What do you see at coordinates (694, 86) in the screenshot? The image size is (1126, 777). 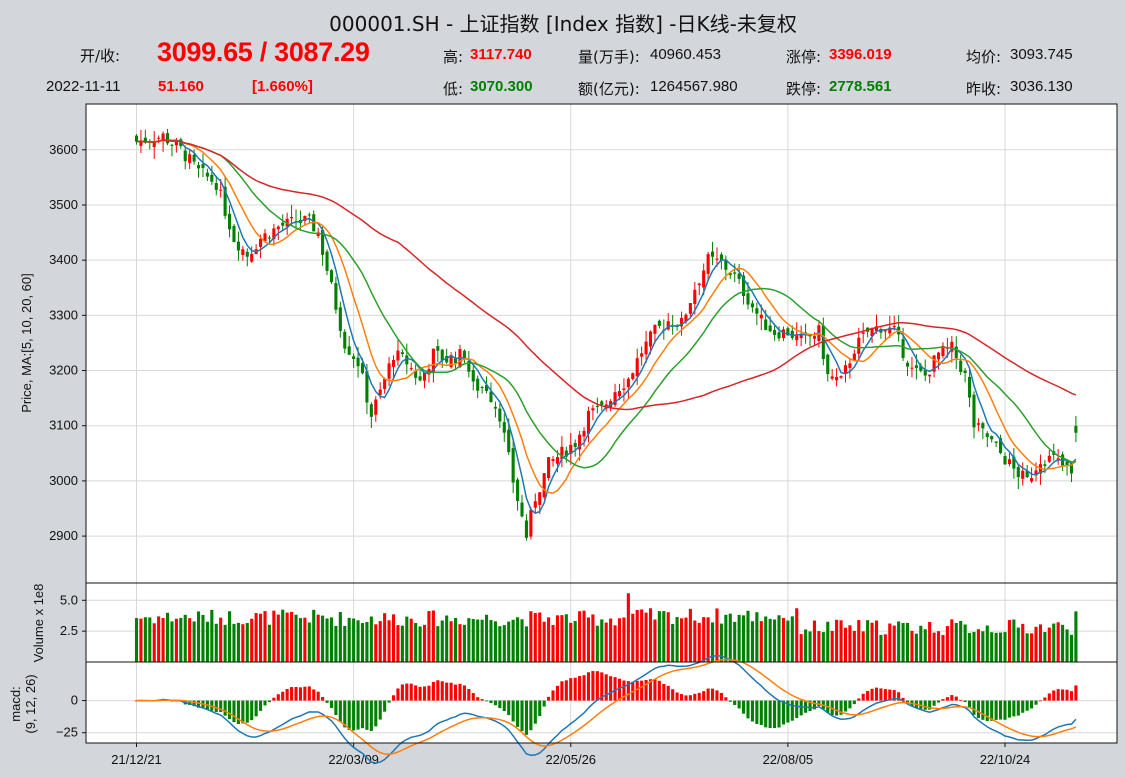 I see `amount-value: 1264567.980` at bounding box center [694, 86].